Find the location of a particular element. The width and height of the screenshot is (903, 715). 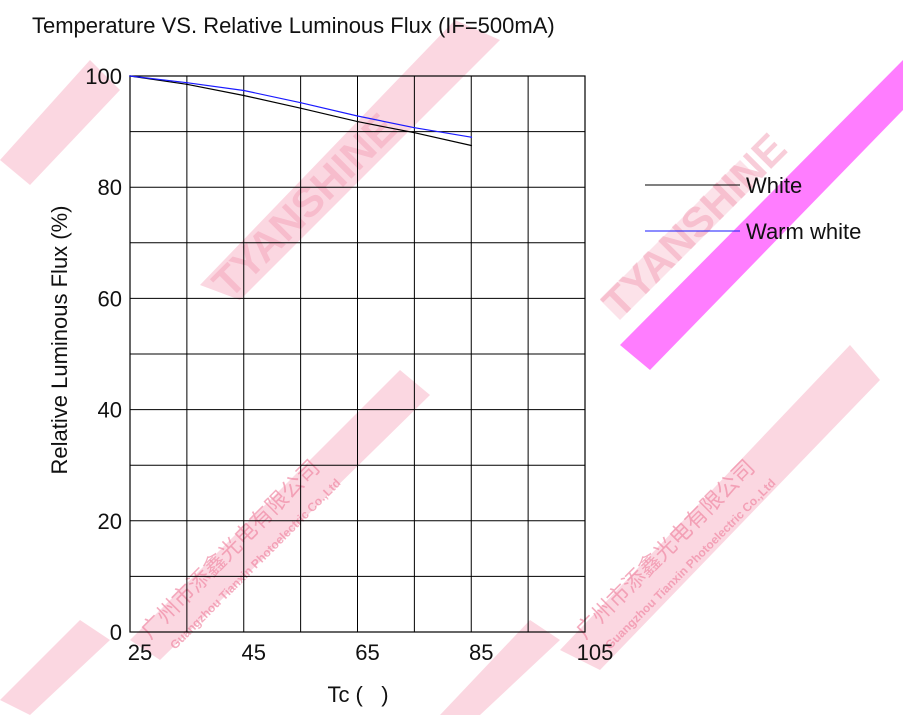

y-tick-label: 100 is located at coordinates (103, 76).